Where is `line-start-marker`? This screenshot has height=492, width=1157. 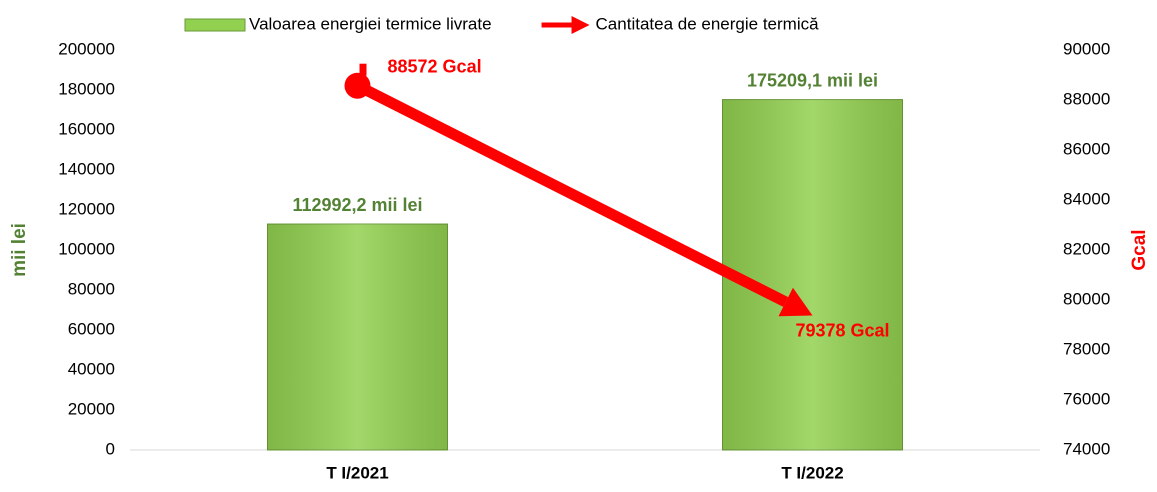
line-start-marker is located at coordinates (357, 85).